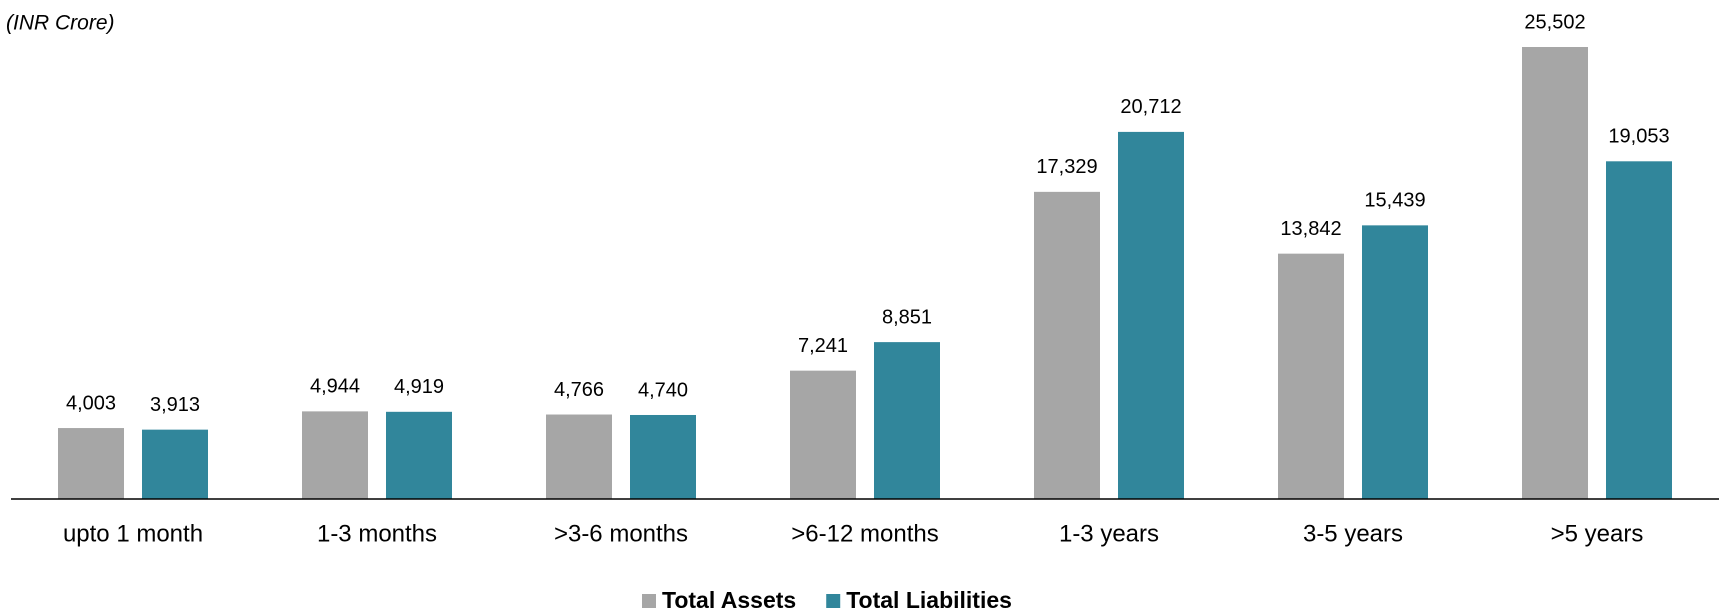 The width and height of the screenshot is (1719, 614). What do you see at coordinates (823, 346) in the screenshot?
I see `data-label: 7,241` at bounding box center [823, 346].